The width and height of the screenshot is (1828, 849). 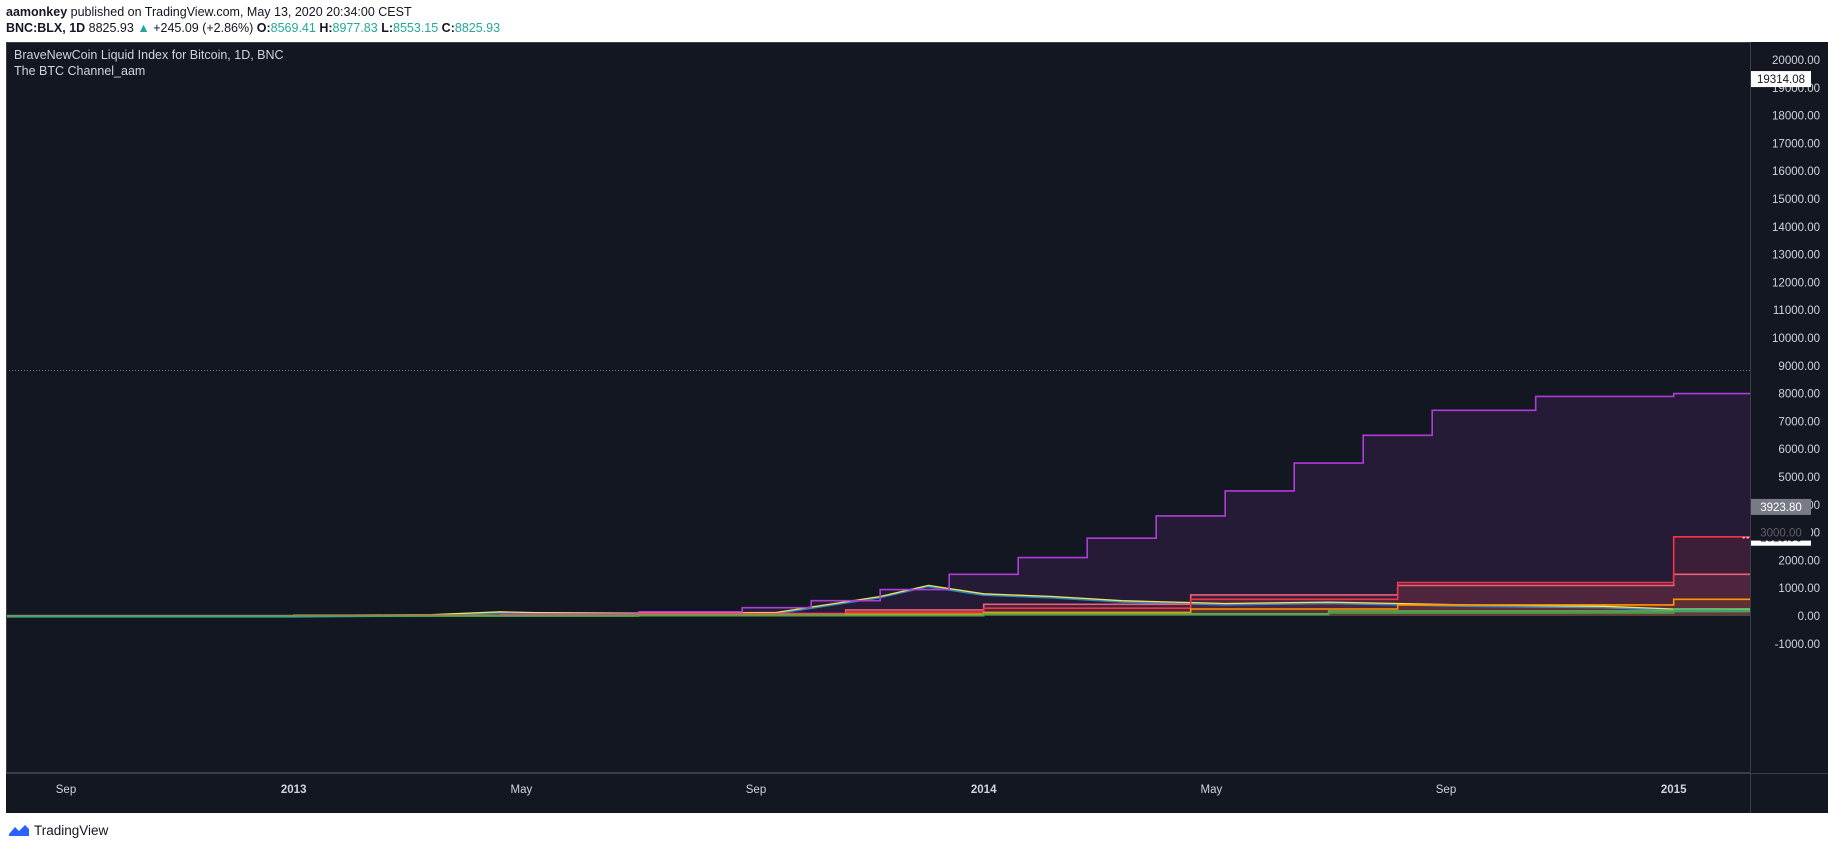 I want to click on orange-band-line, so click(x=917, y=607).